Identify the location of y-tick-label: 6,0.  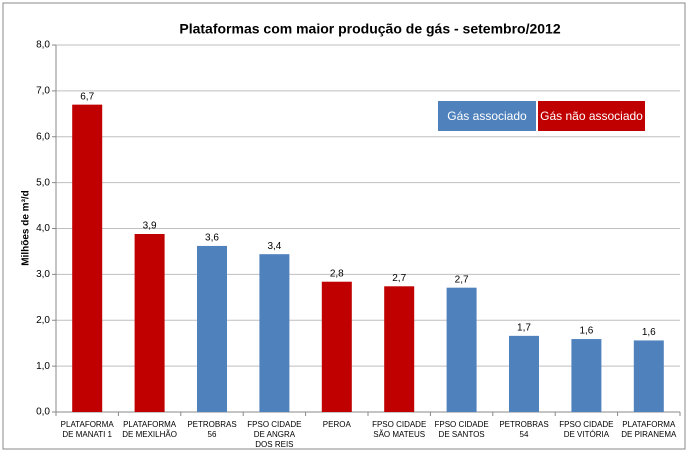
(43, 136).